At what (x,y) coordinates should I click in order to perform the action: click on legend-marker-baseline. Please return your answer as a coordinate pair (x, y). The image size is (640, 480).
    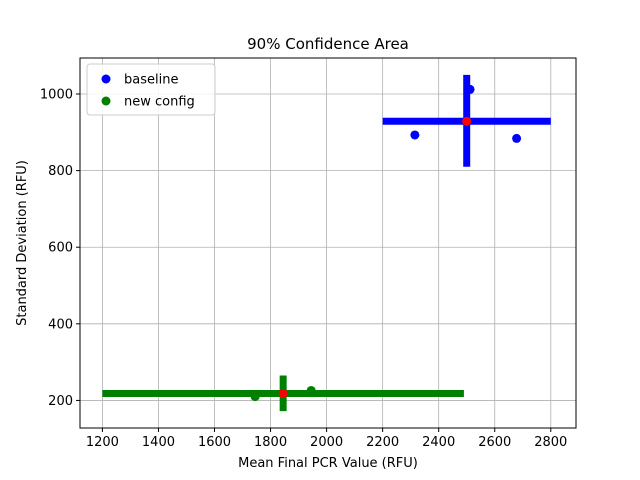
    Looking at the image, I should click on (106, 79).